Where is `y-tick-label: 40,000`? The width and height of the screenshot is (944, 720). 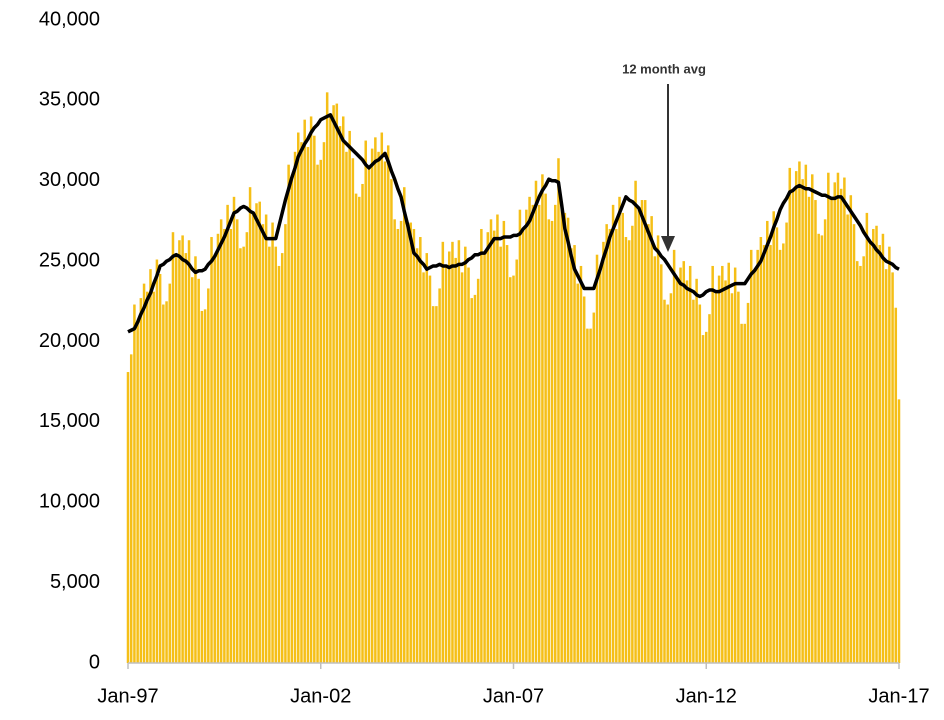
y-tick-label: 40,000 is located at coordinates (69, 19).